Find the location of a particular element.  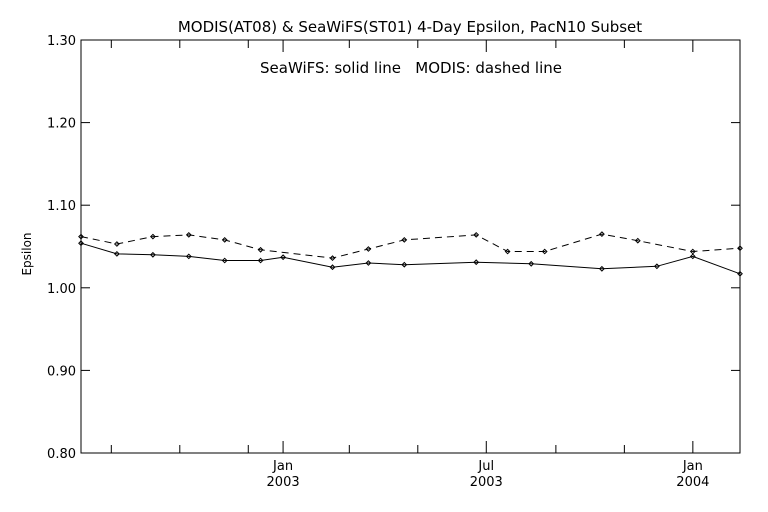

y-tick-label: 1.20 is located at coordinates (61, 124).